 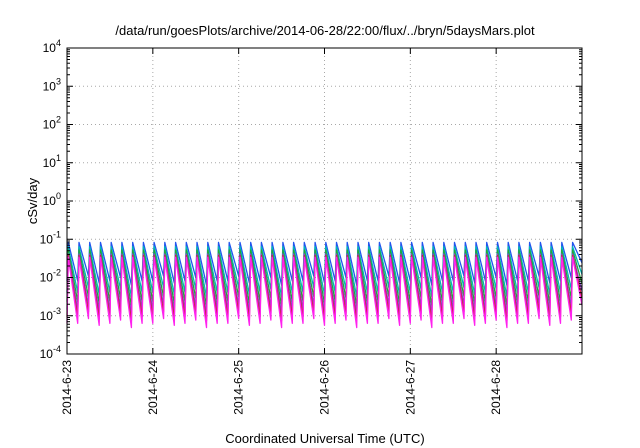 What do you see at coordinates (50, 237) in the screenshot?
I see `y-tick-label: 10⁻¹` at bounding box center [50, 237].